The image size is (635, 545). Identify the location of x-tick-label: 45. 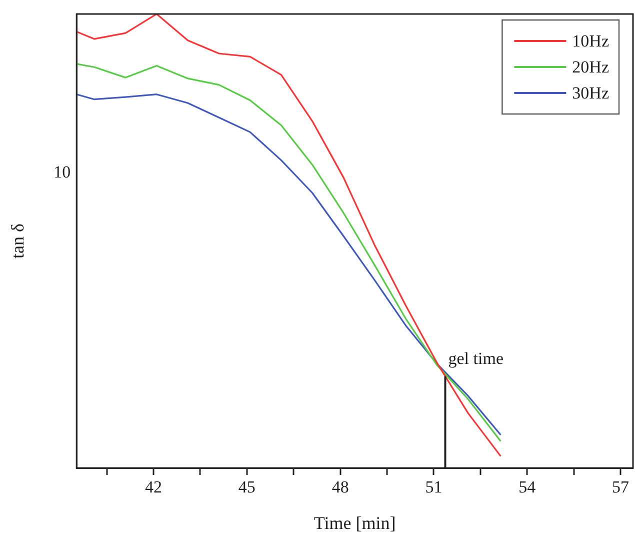
(247, 487).